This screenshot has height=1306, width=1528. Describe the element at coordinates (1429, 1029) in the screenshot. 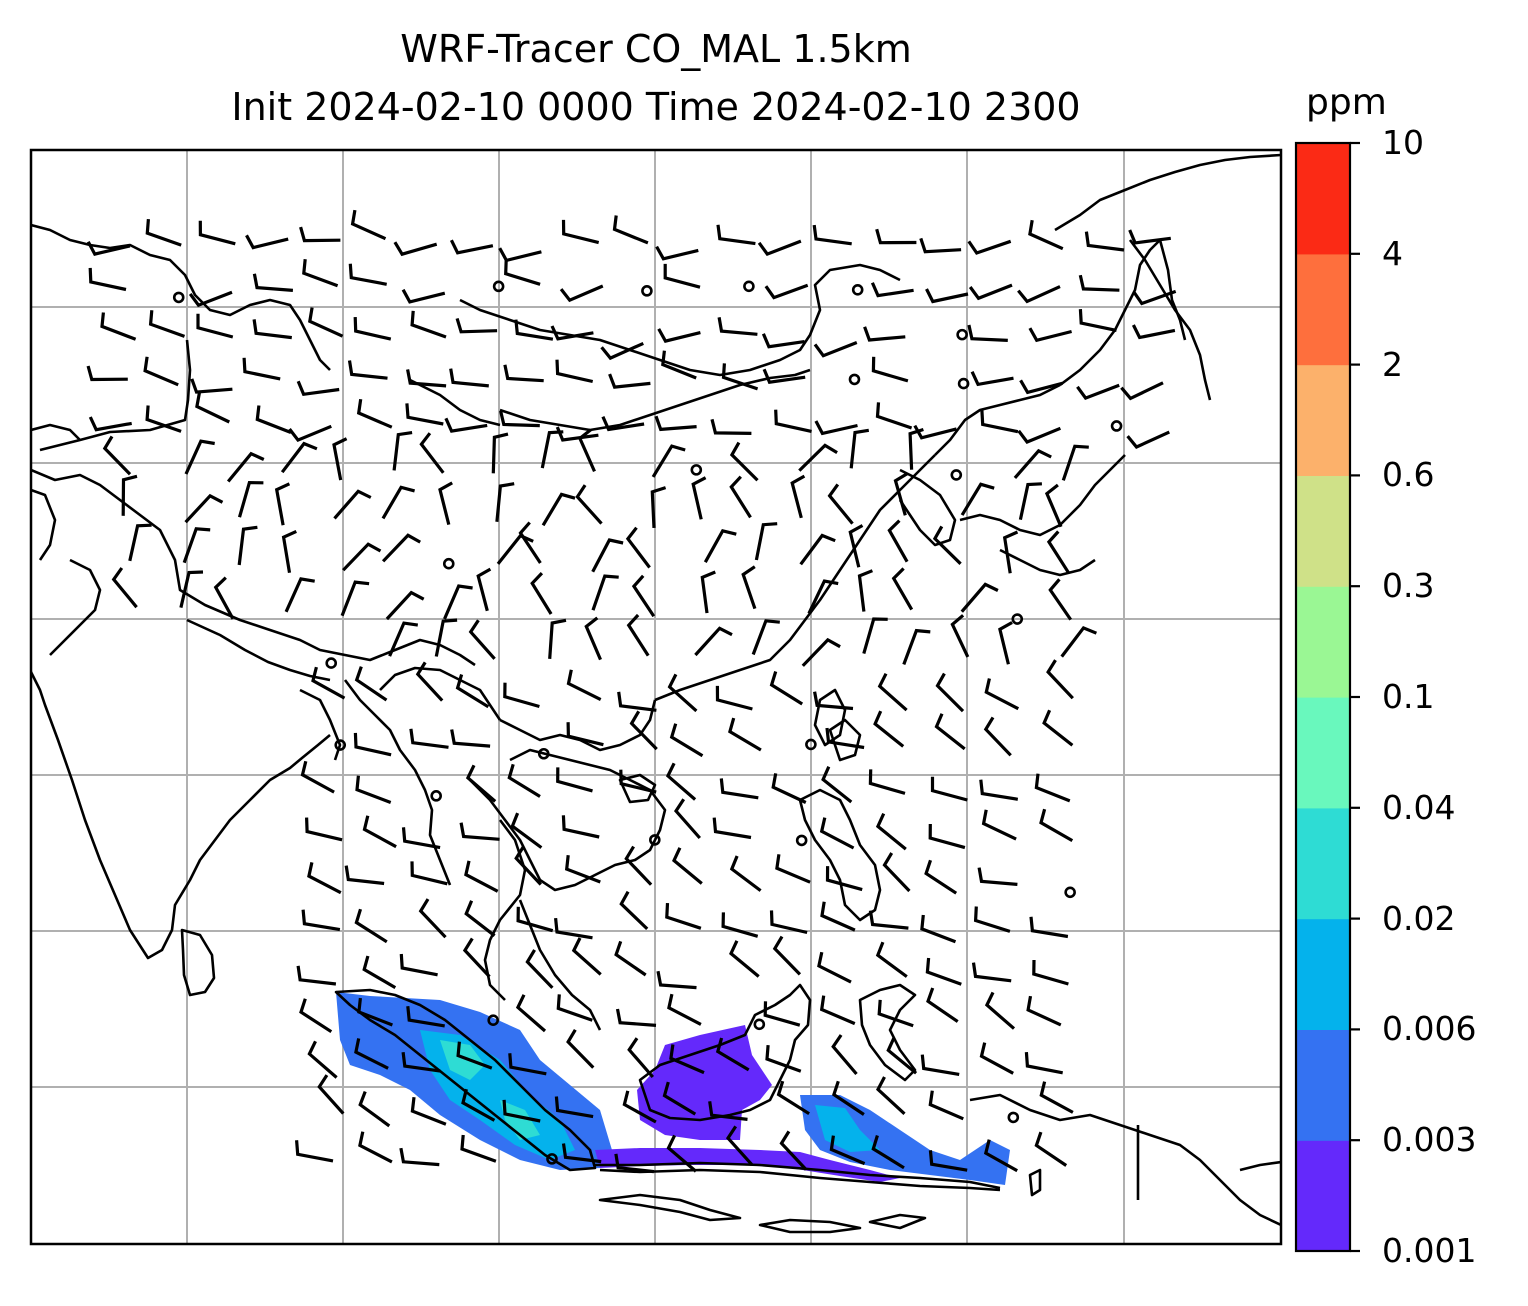

I see `colorbar-tick-label: 0.006` at that location.